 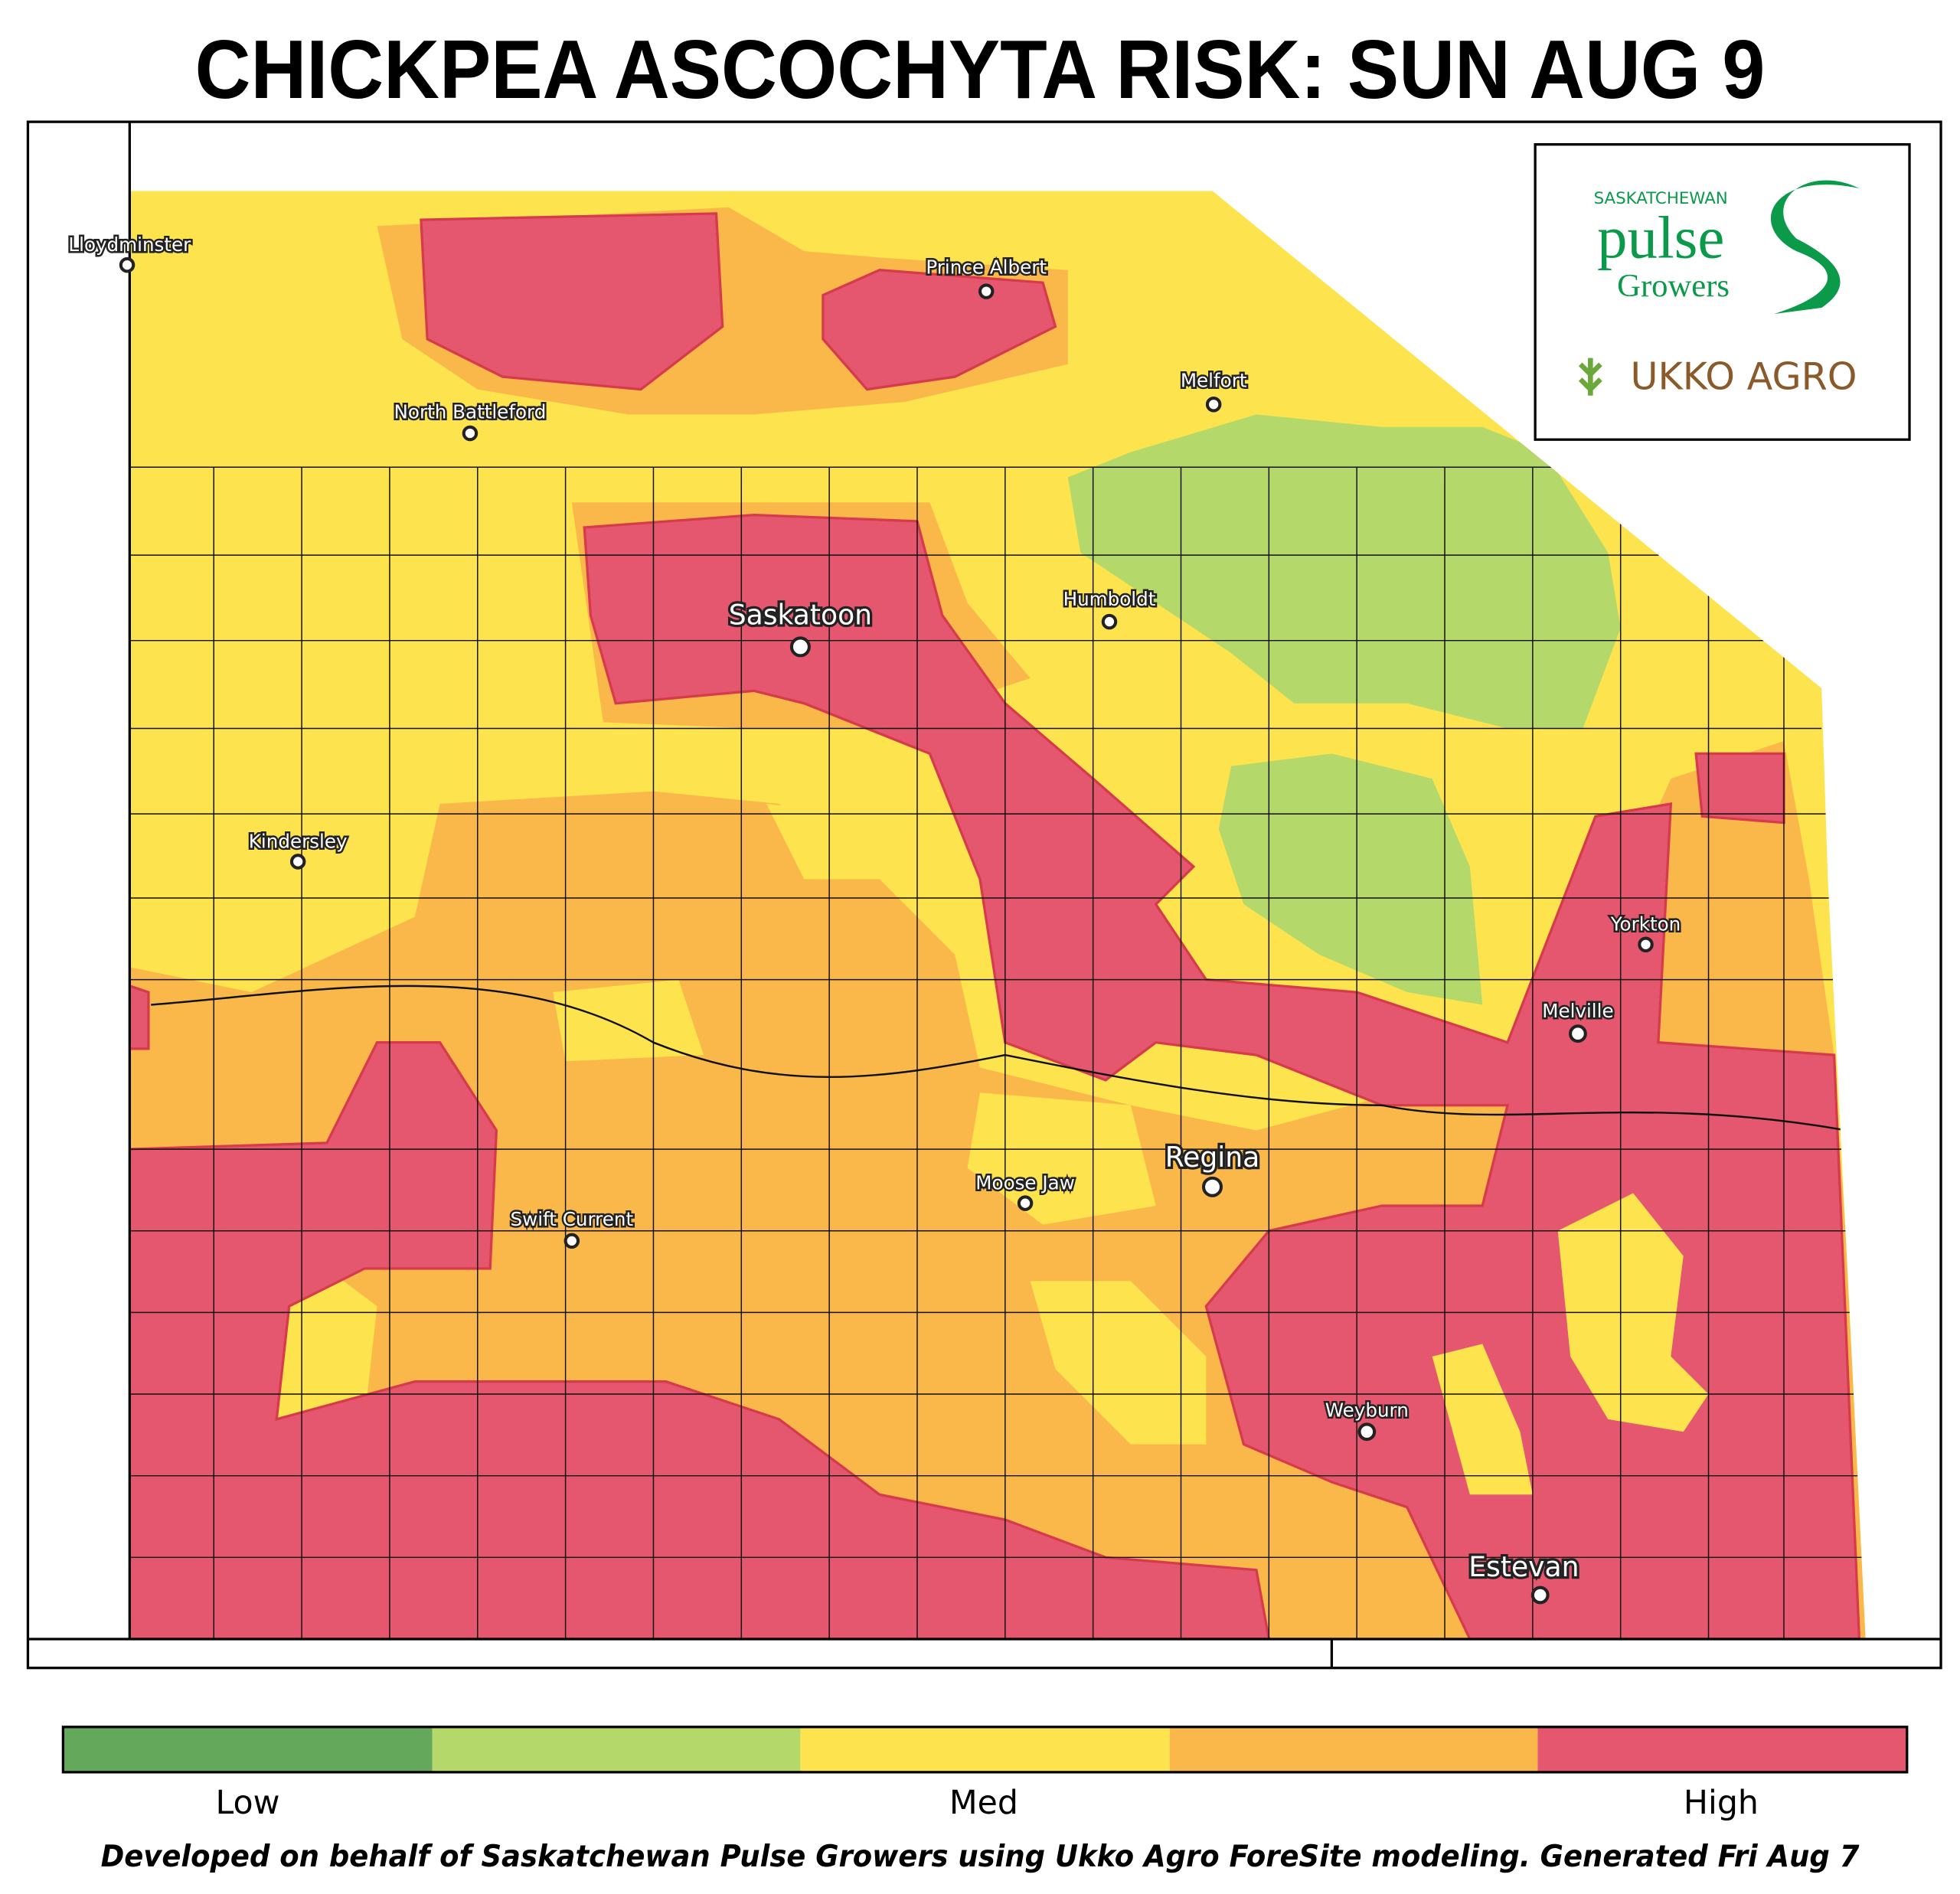 I want to click on risk-low, so click(x=1400, y=709).